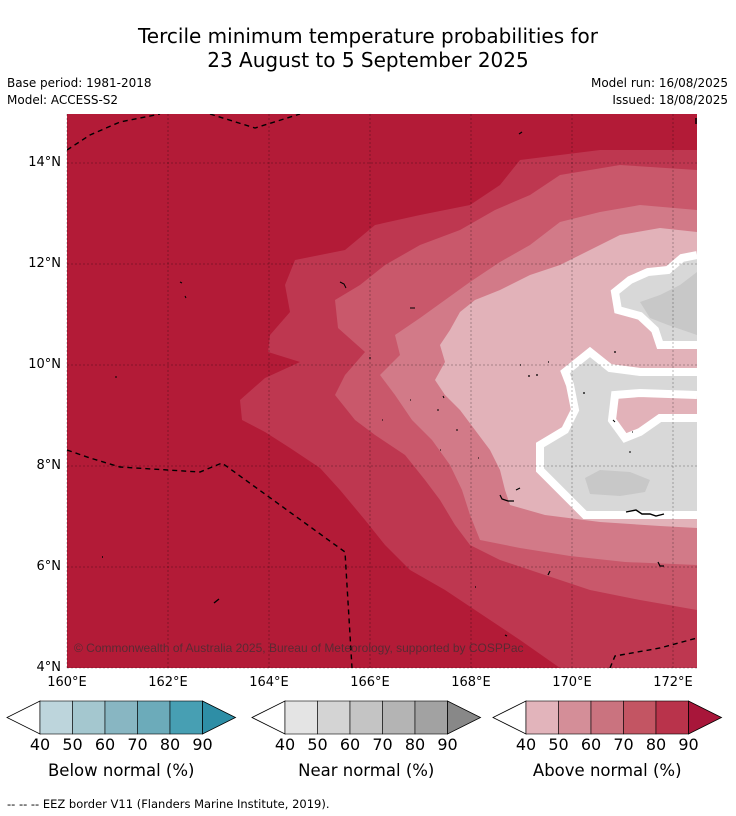 The image size is (736, 816). I want to click on lat-tick-label: 12°N, so click(44, 263).